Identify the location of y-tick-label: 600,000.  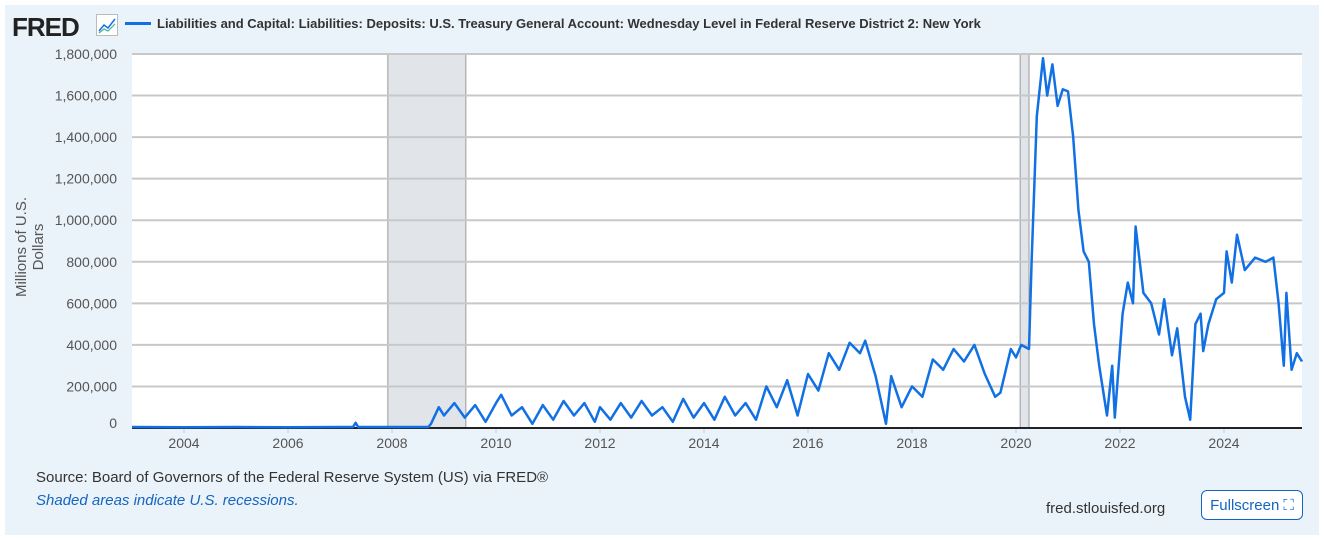
(91, 303).